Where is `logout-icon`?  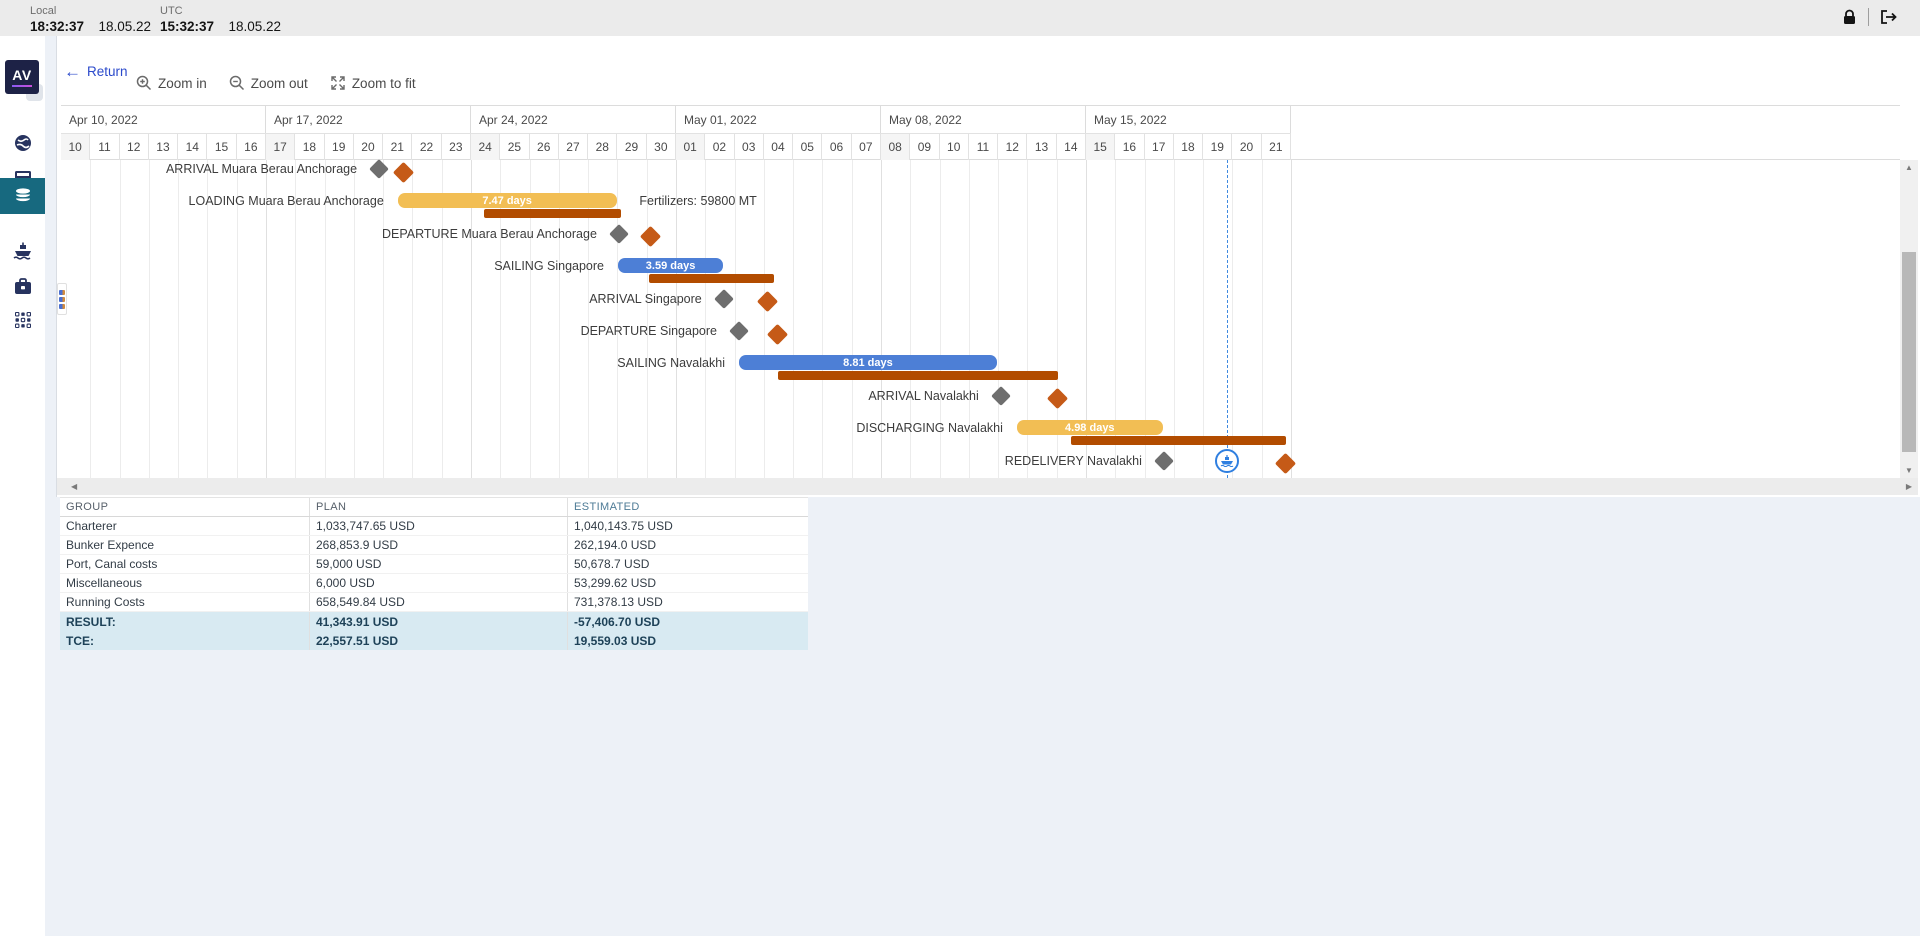
logout-icon is located at coordinates (1889, 17).